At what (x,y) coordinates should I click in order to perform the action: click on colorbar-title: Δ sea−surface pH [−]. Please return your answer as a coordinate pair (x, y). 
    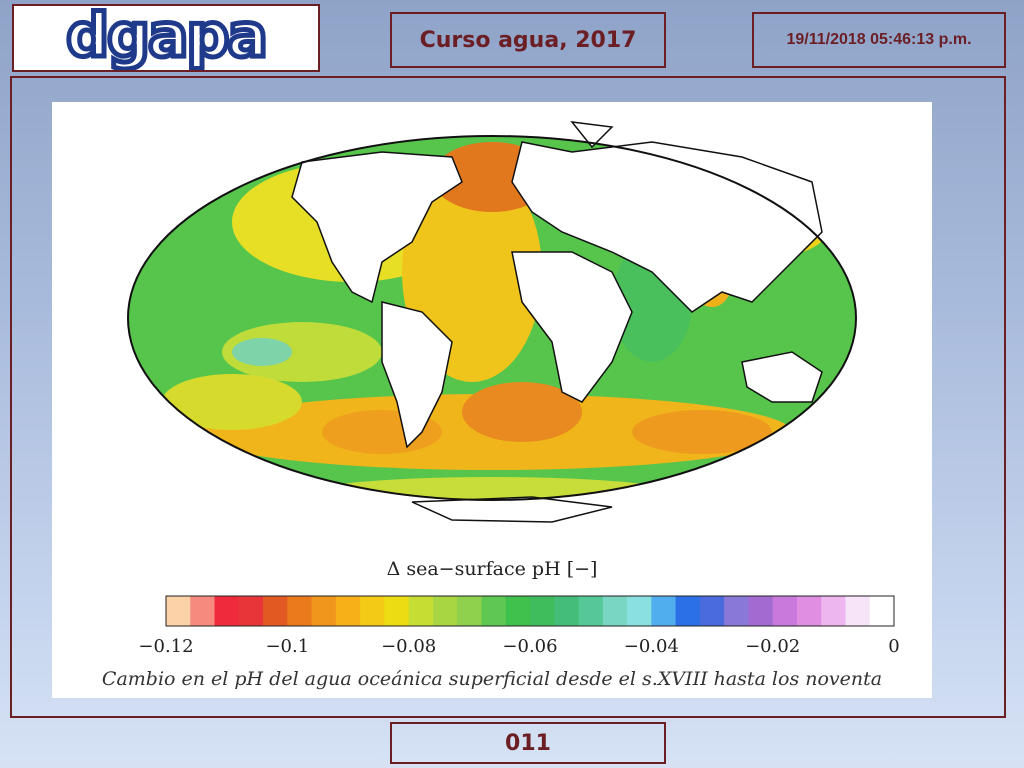
    Looking at the image, I should click on (492, 569).